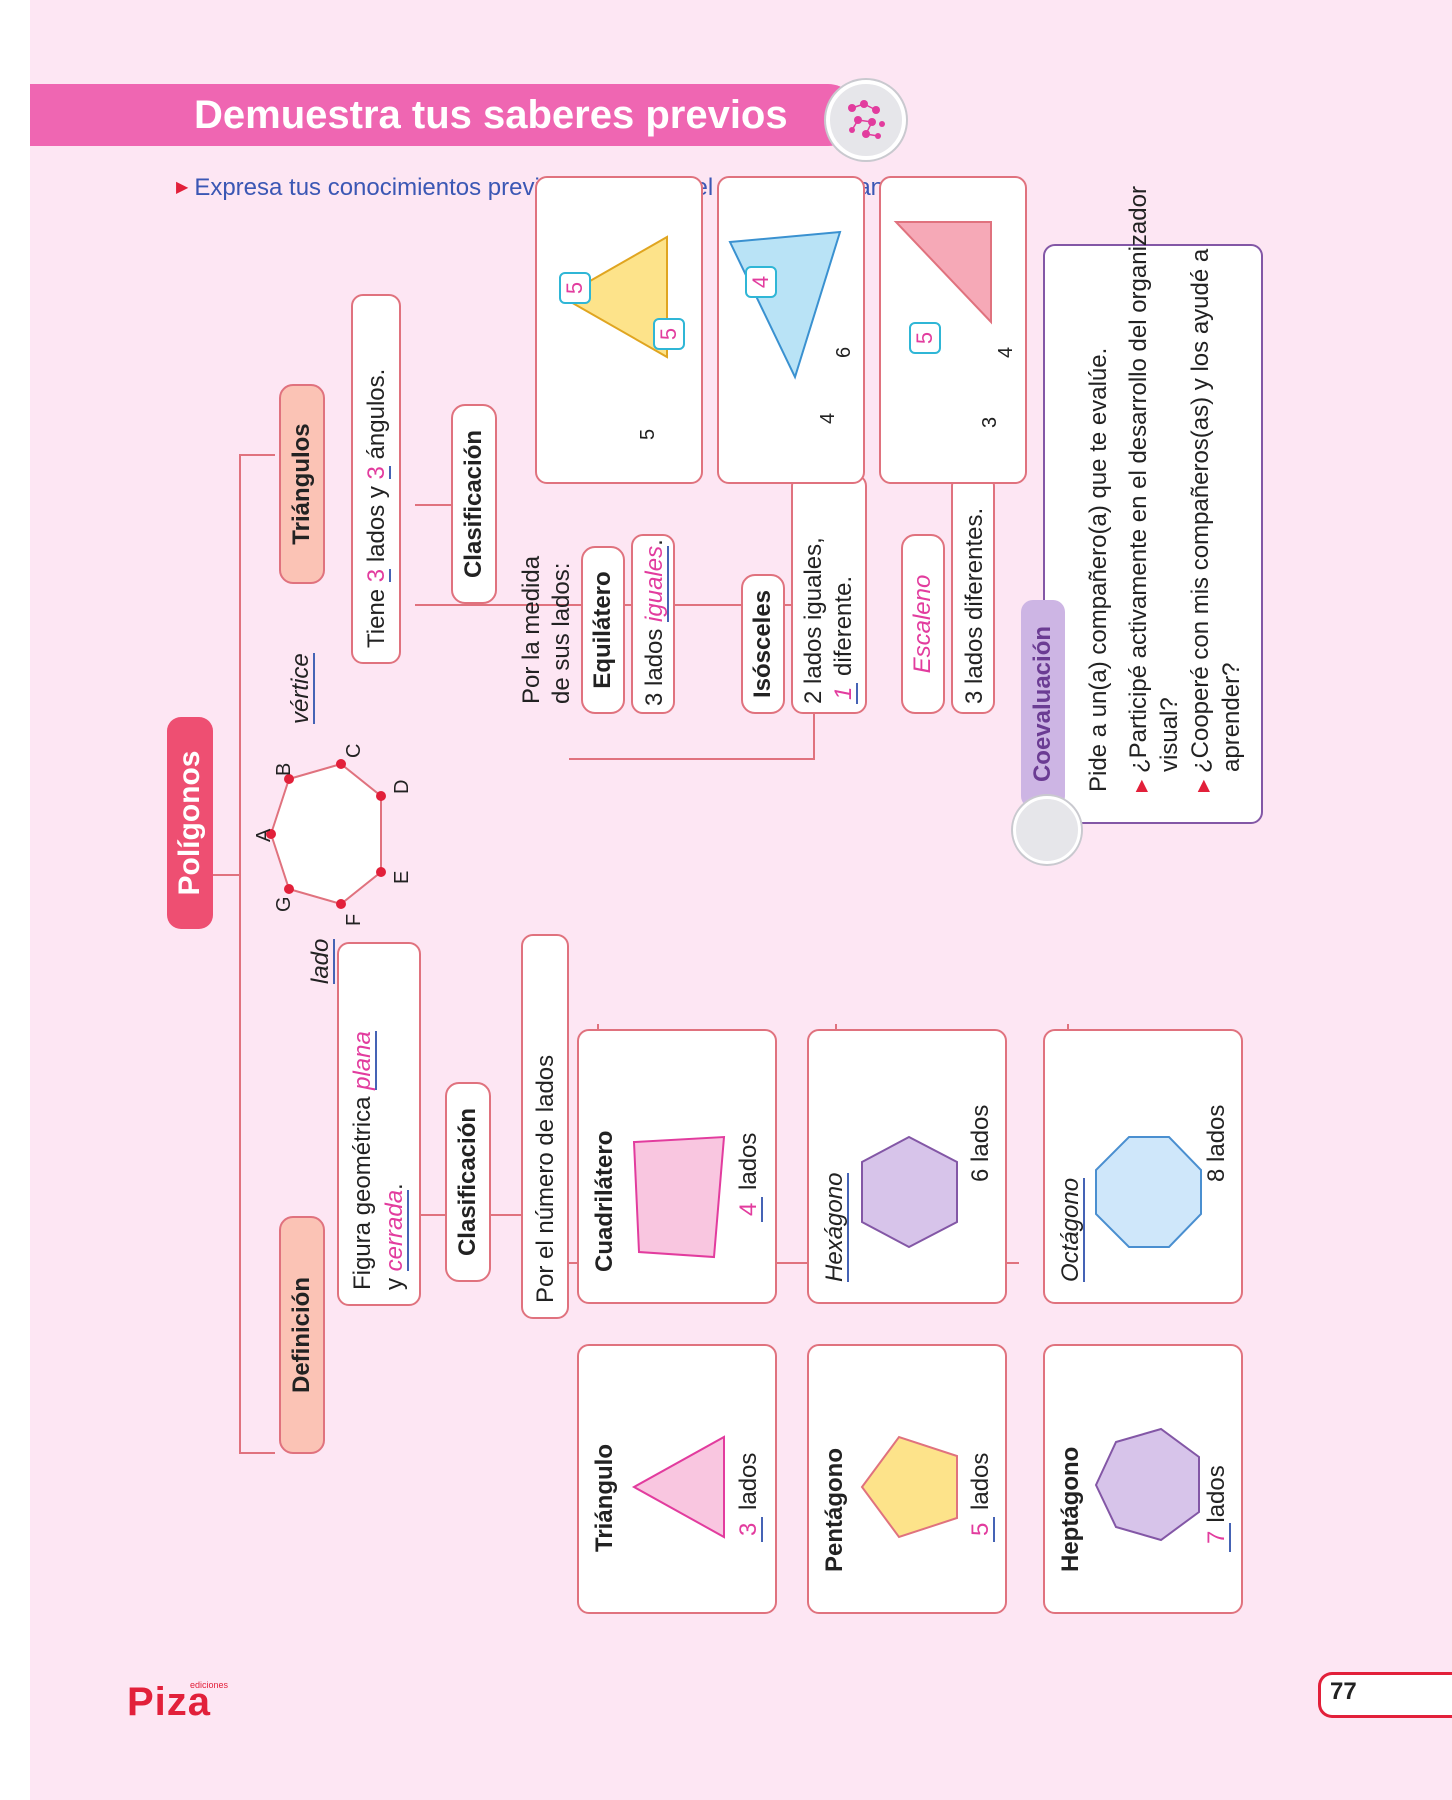 This screenshot has height=1800, width=1452. I want to click on definicion-mid: y, so click(394, 1280).